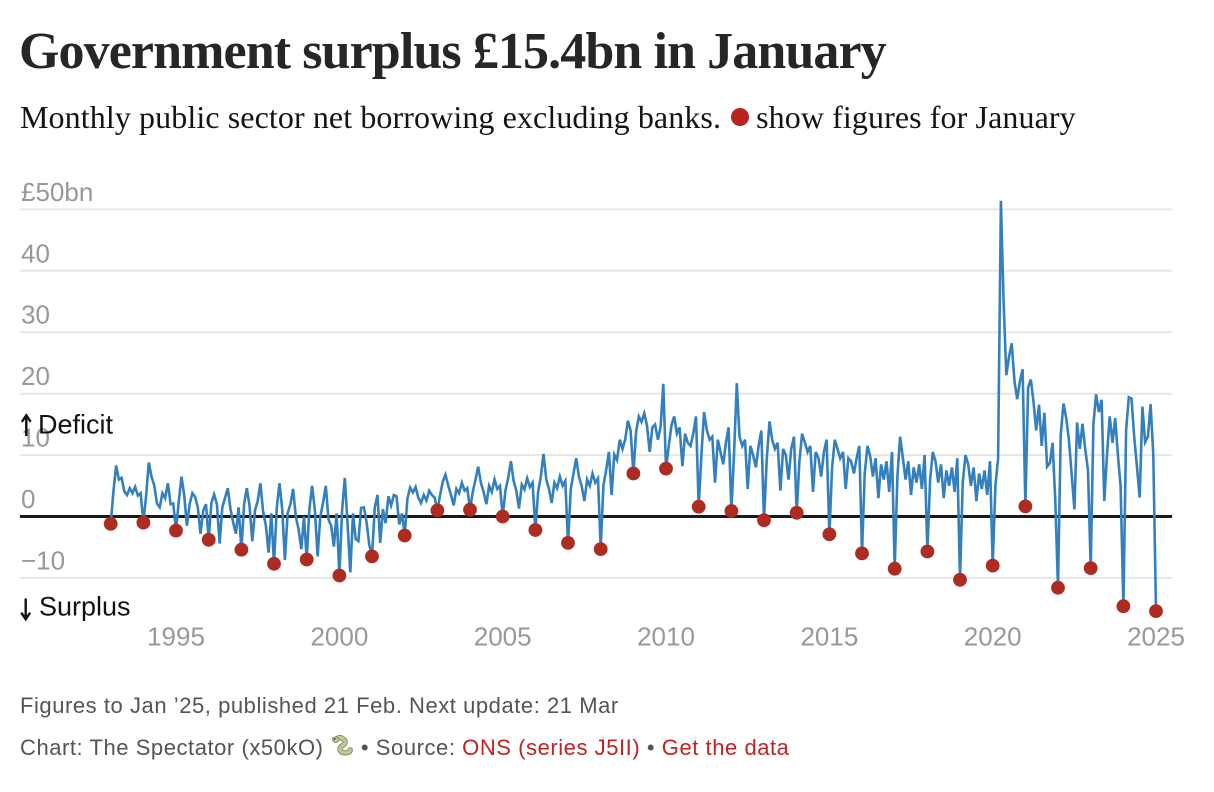  What do you see at coordinates (666, 637) in the screenshot?
I see `svg-text: 2010` at bounding box center [666, 637].